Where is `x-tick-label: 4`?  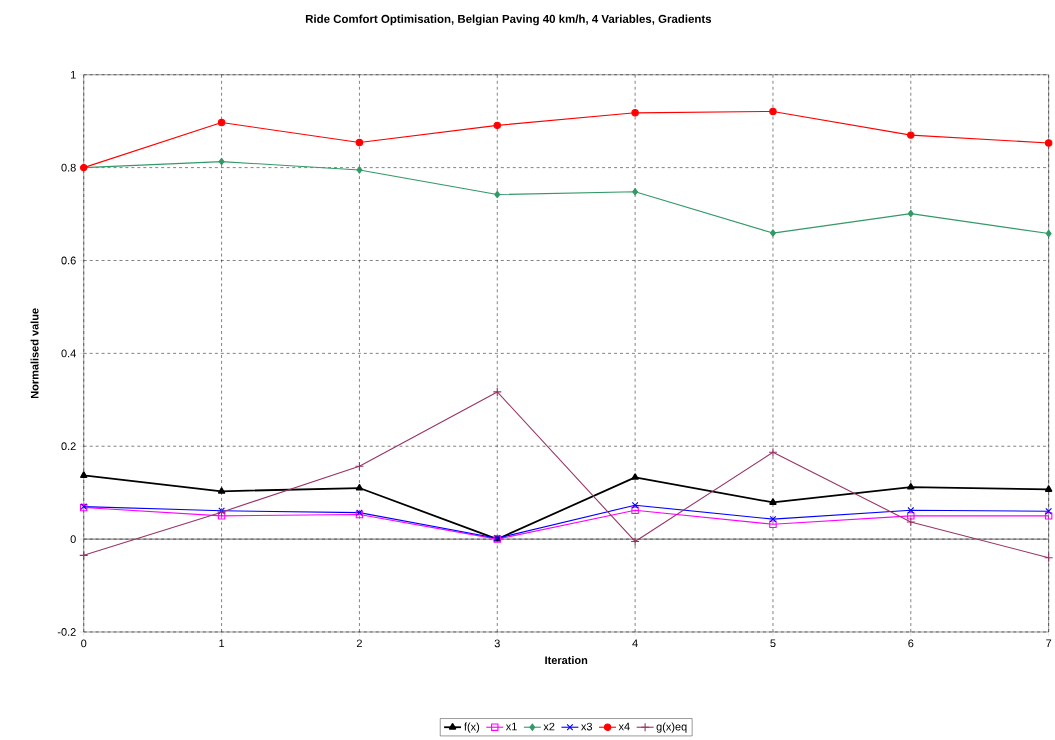 x-tick-label: 4 is located at coordinates (635, 643).